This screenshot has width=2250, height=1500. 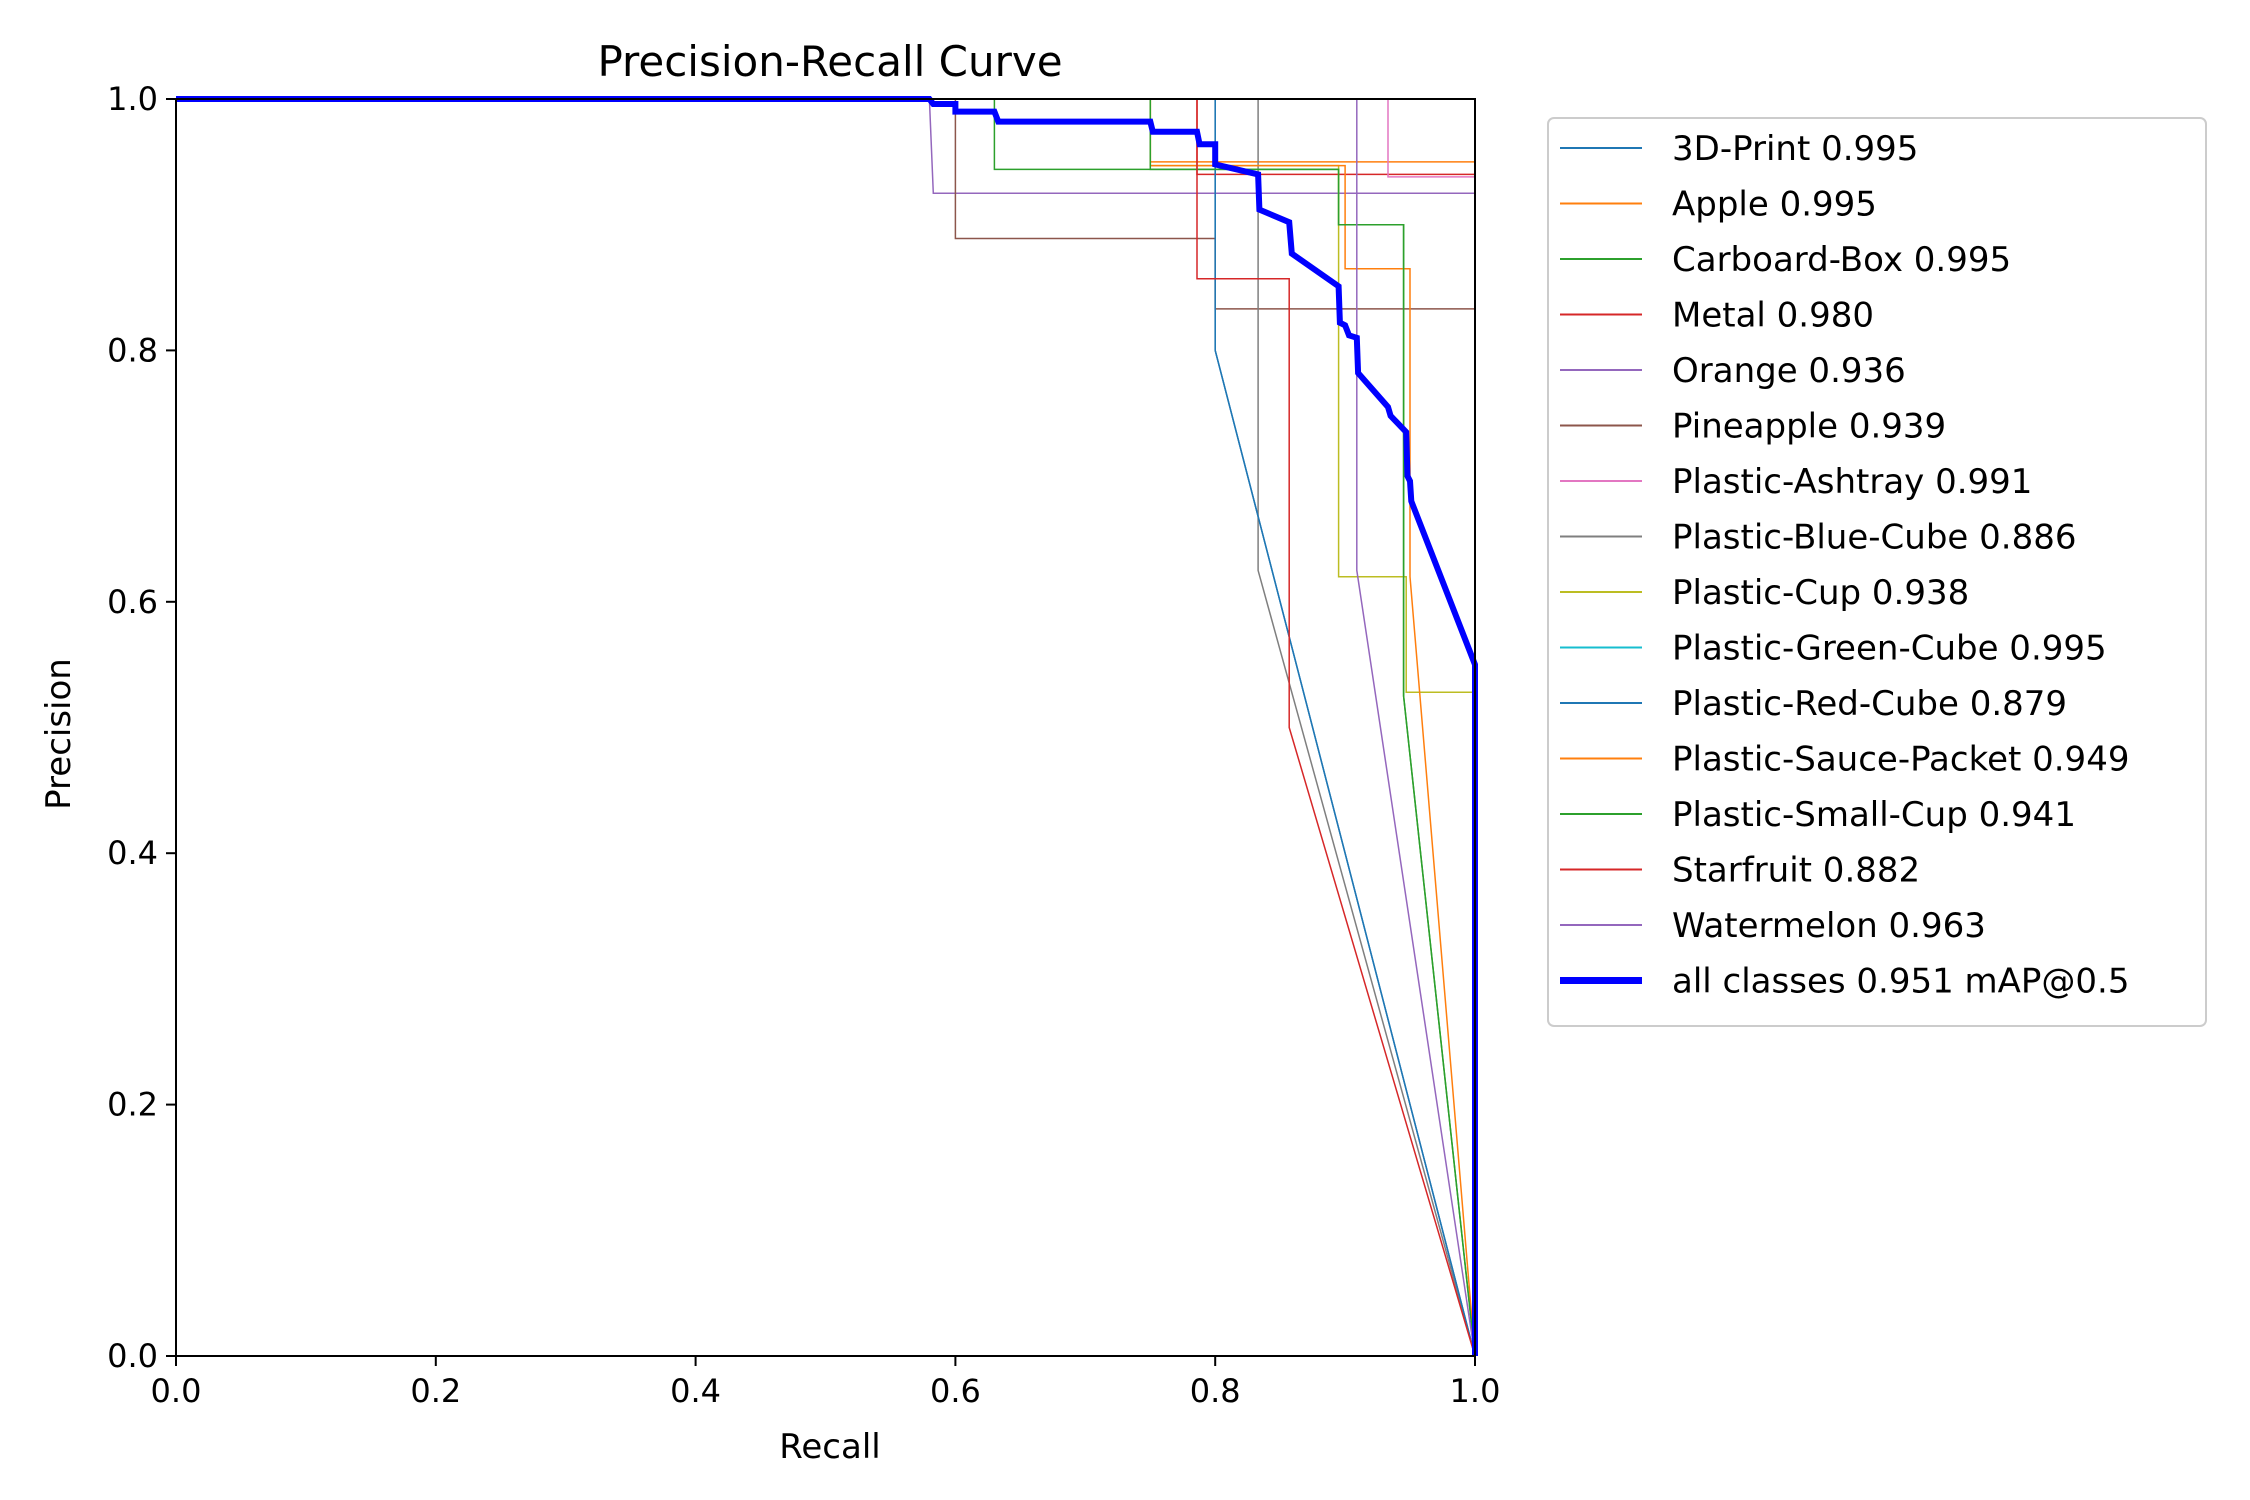 I want to click on legend-entry: Plastic-Small-Cup 0.941, so click(x=1874, y=815).